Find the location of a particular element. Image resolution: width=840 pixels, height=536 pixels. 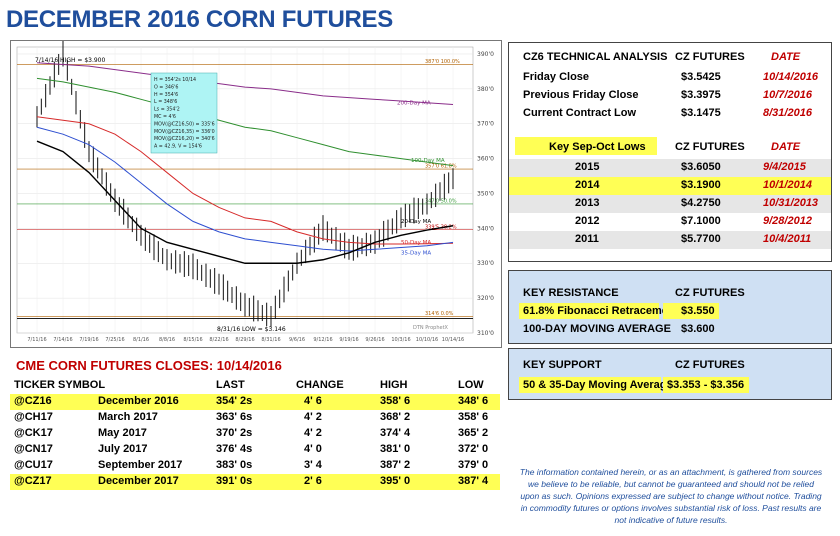

support-value: $3.353 - $3.356 is located at coordinates (706, 385).